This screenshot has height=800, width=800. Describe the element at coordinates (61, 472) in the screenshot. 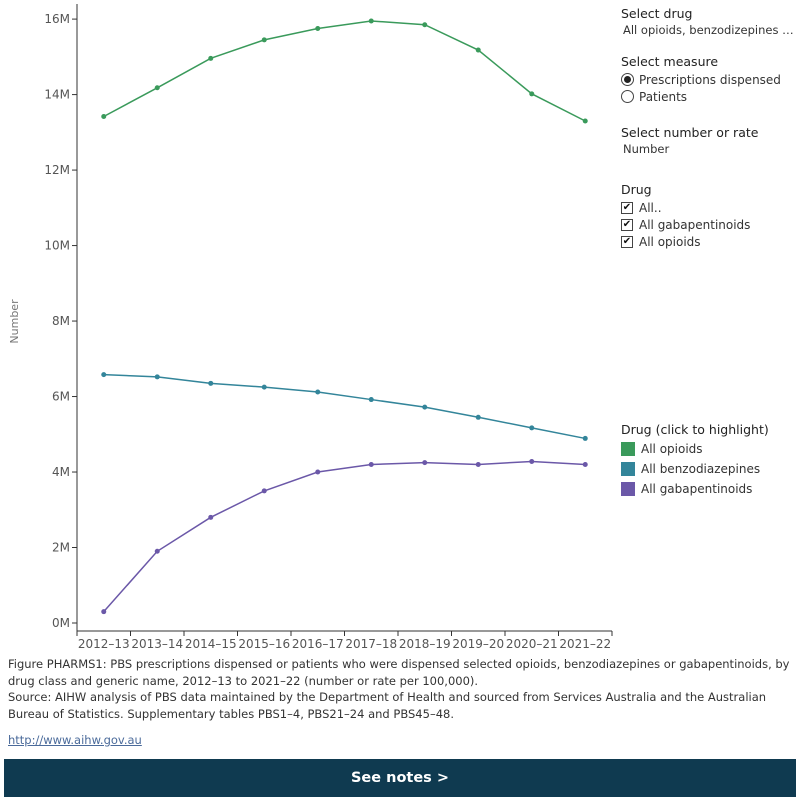

I see `y-tick-label: 4M` at that location.